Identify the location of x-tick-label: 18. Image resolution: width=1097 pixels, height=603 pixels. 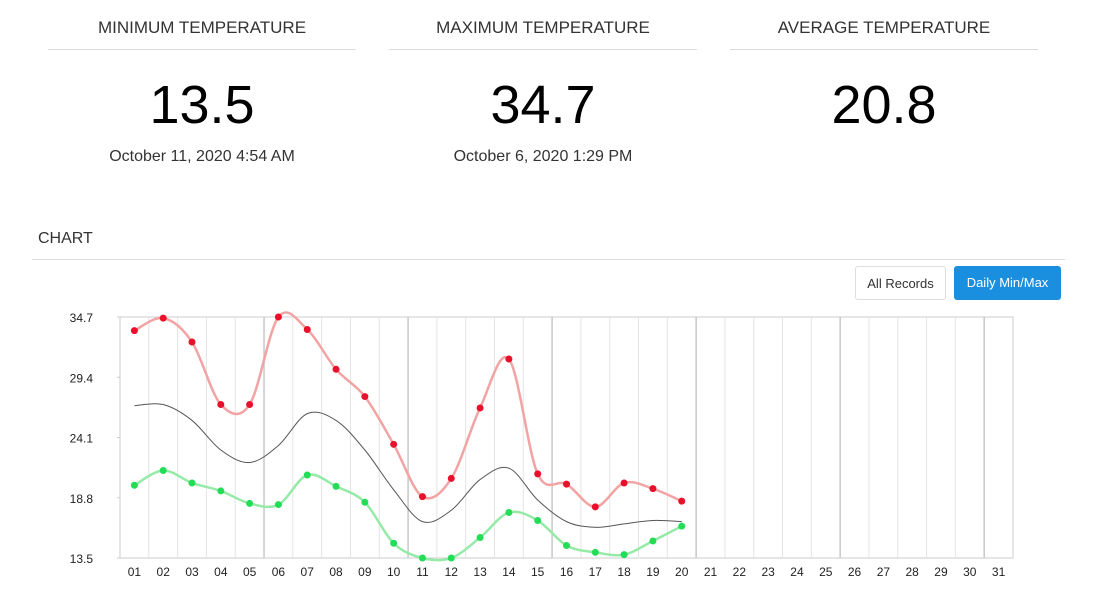
(624, 572).